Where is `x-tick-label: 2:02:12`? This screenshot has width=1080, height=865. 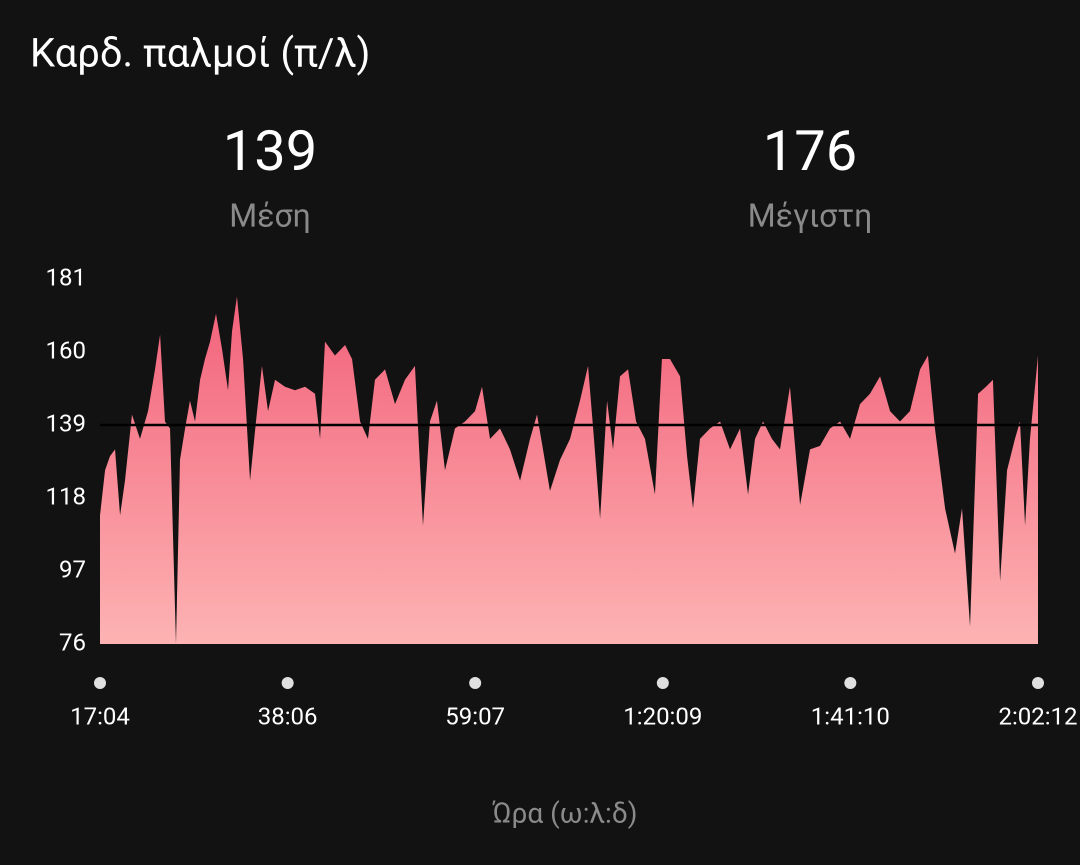 x-tick-label: 2:02:12 is located at coordinates (1037, 716).